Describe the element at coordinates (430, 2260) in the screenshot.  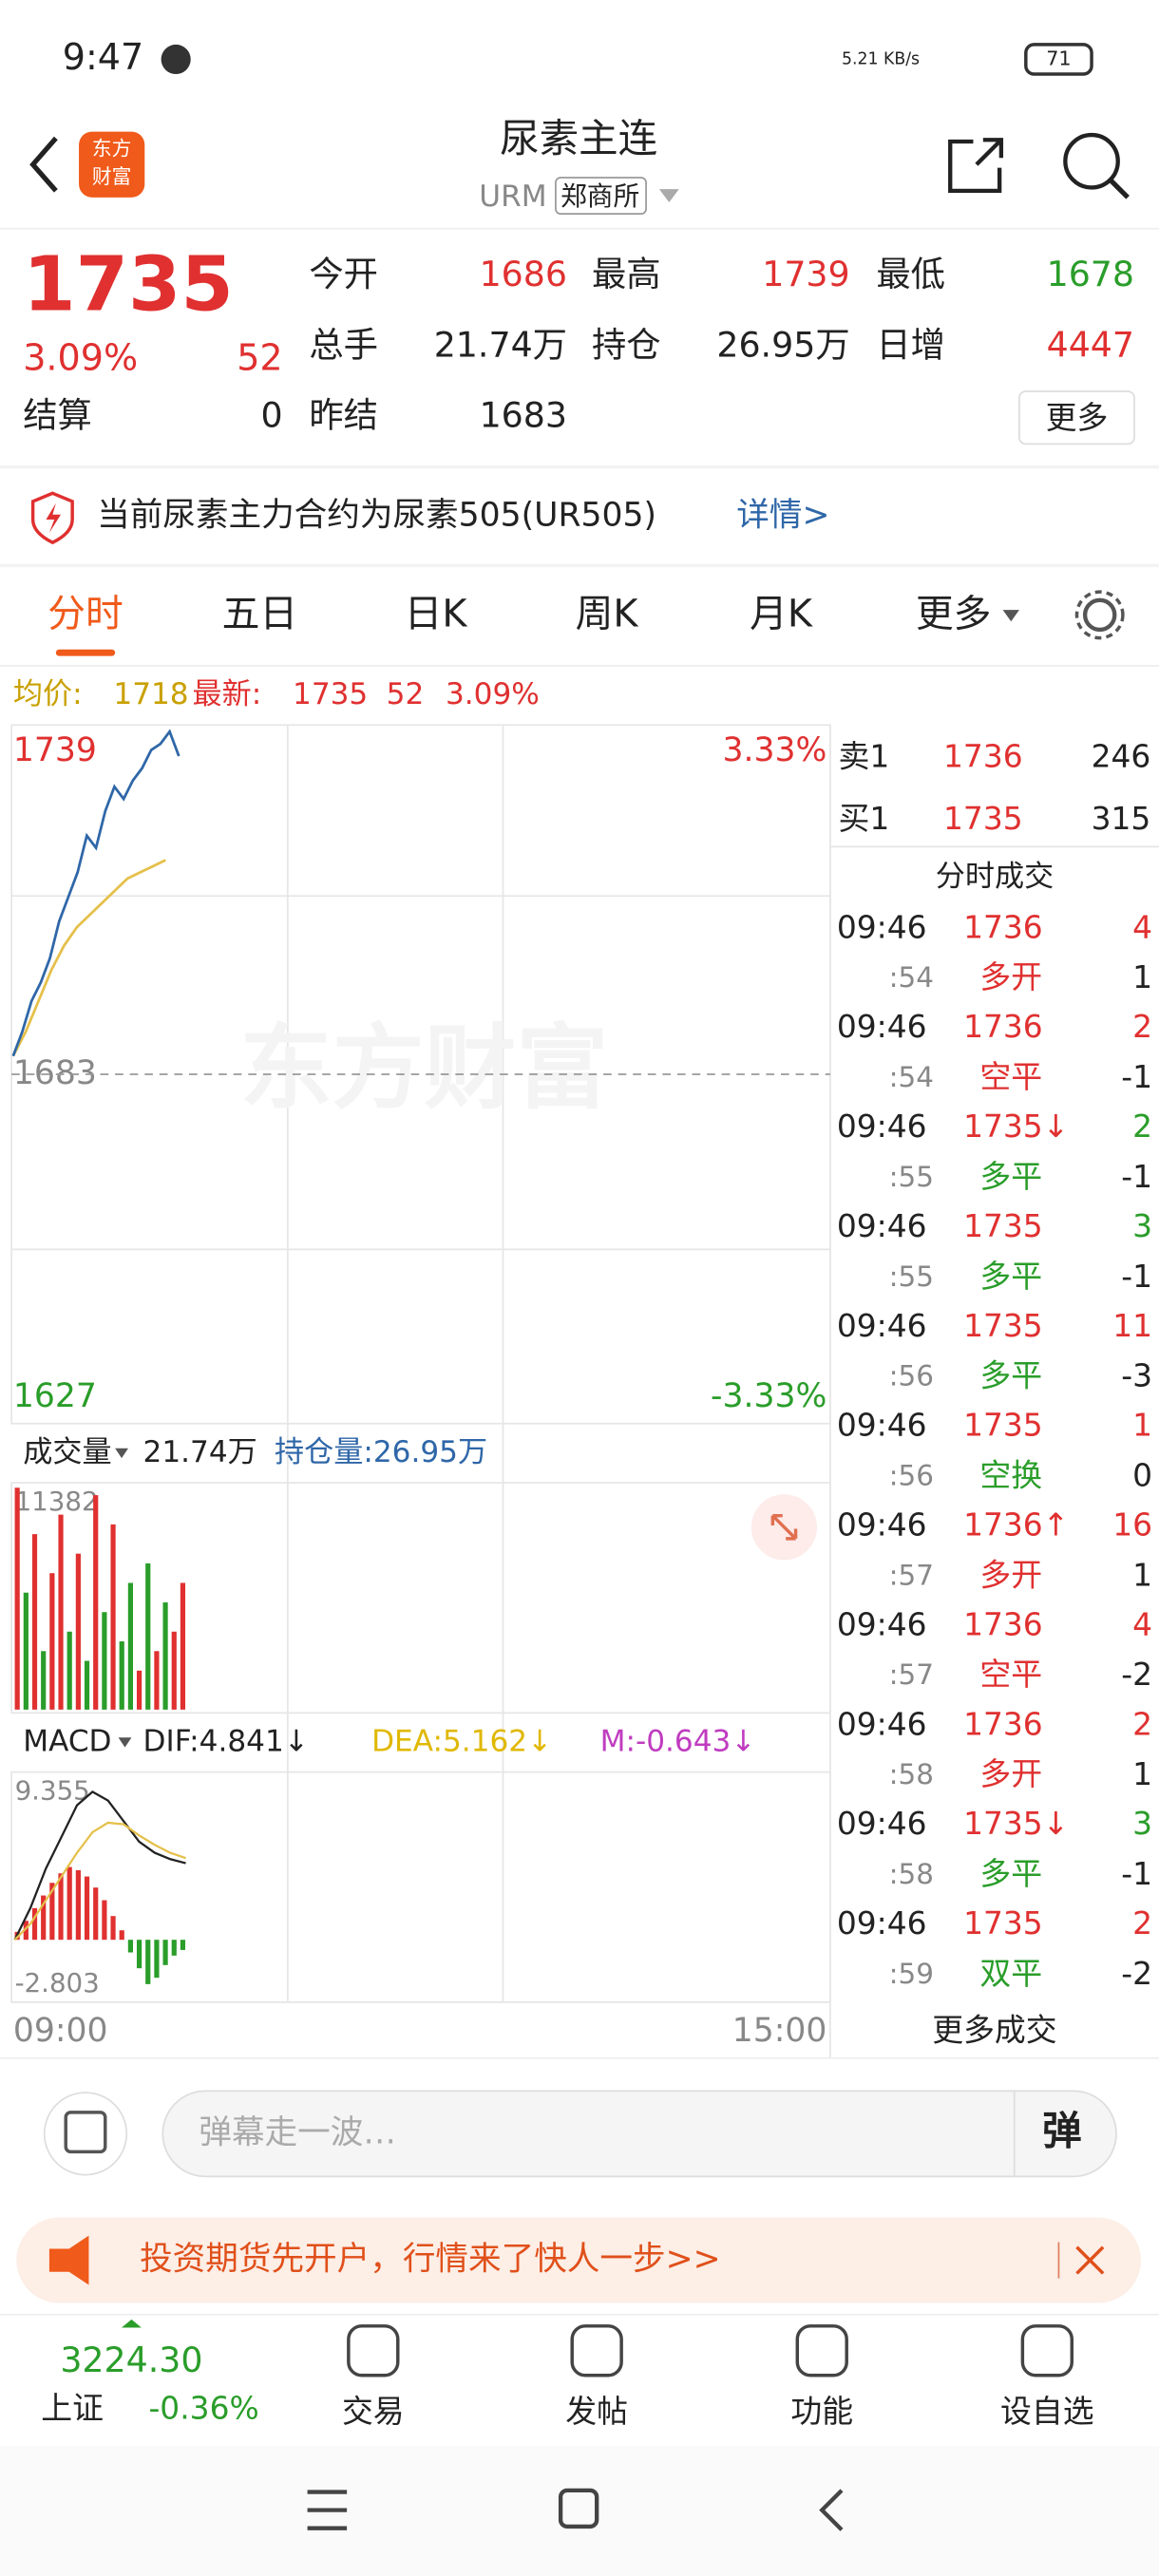
I see `ad-text: 投资期货先开户，行情来了快人一步>>` at that location.